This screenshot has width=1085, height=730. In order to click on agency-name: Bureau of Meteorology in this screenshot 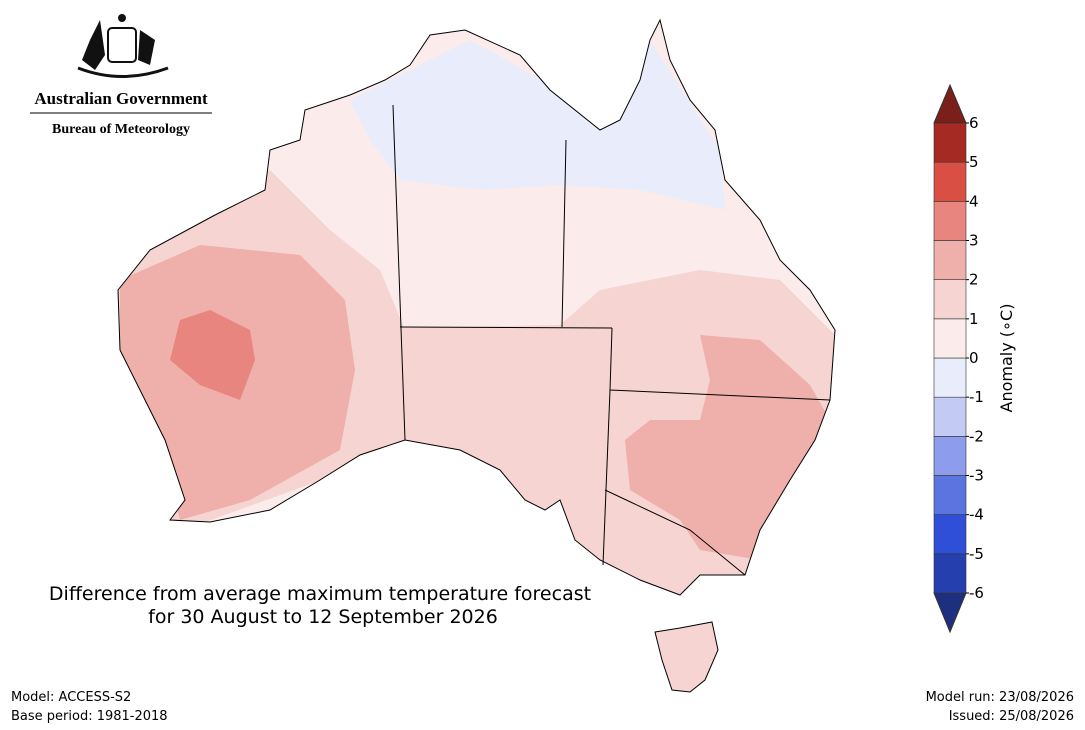, I will do `click(121, 129)`.